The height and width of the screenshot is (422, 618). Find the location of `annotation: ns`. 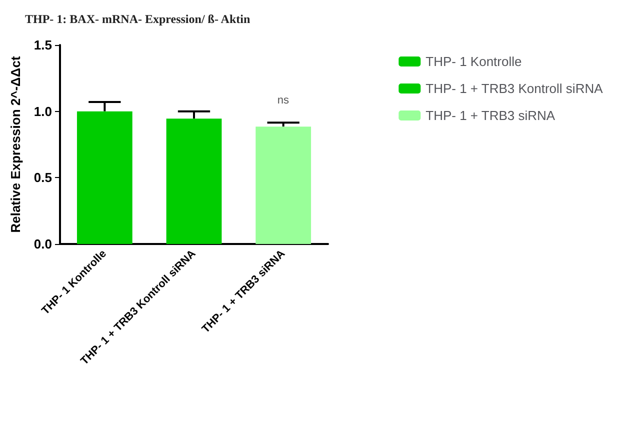

annotation: ns is located at coordinates (283, 100).